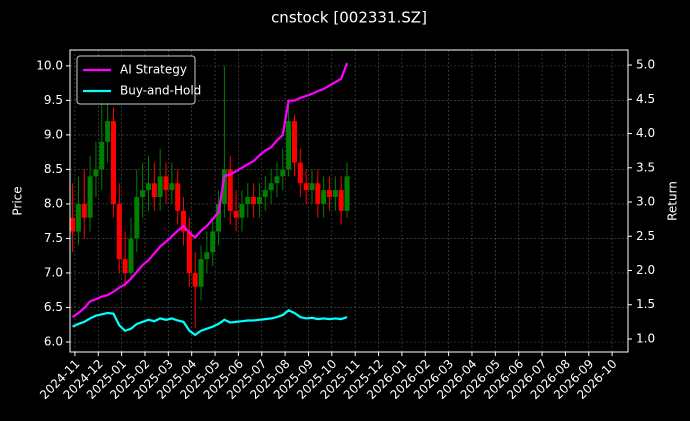 Image resolution: width=690 pixels, height=421 pixels. What do you see at coordinates (673, 201) in the screenshot?
I see `y2-axis-label: Return` at bounding box center [673, 201].